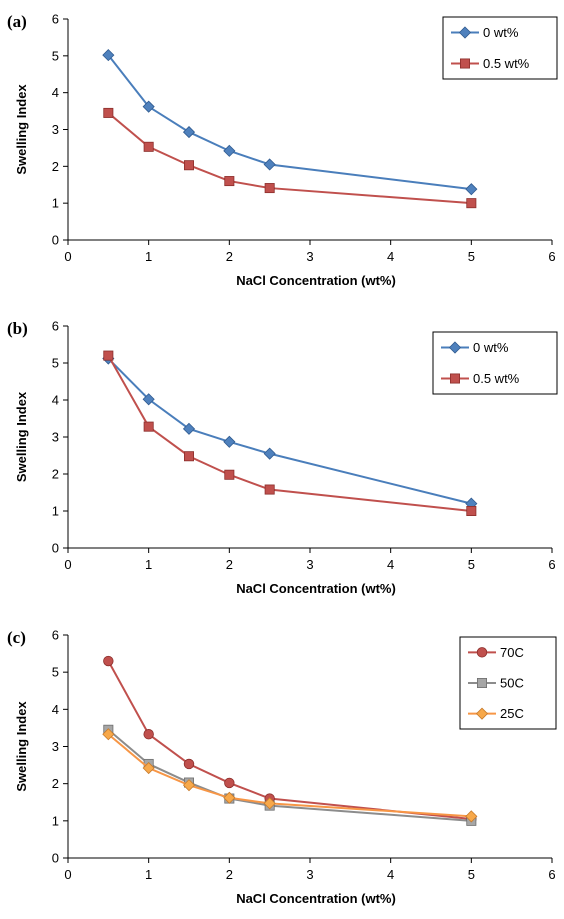 The image size is (564, 919). What do you see at coordinates (512, 713) in the screenshot?
I see `legend-label: 25C` at bounding box center [512, 713].